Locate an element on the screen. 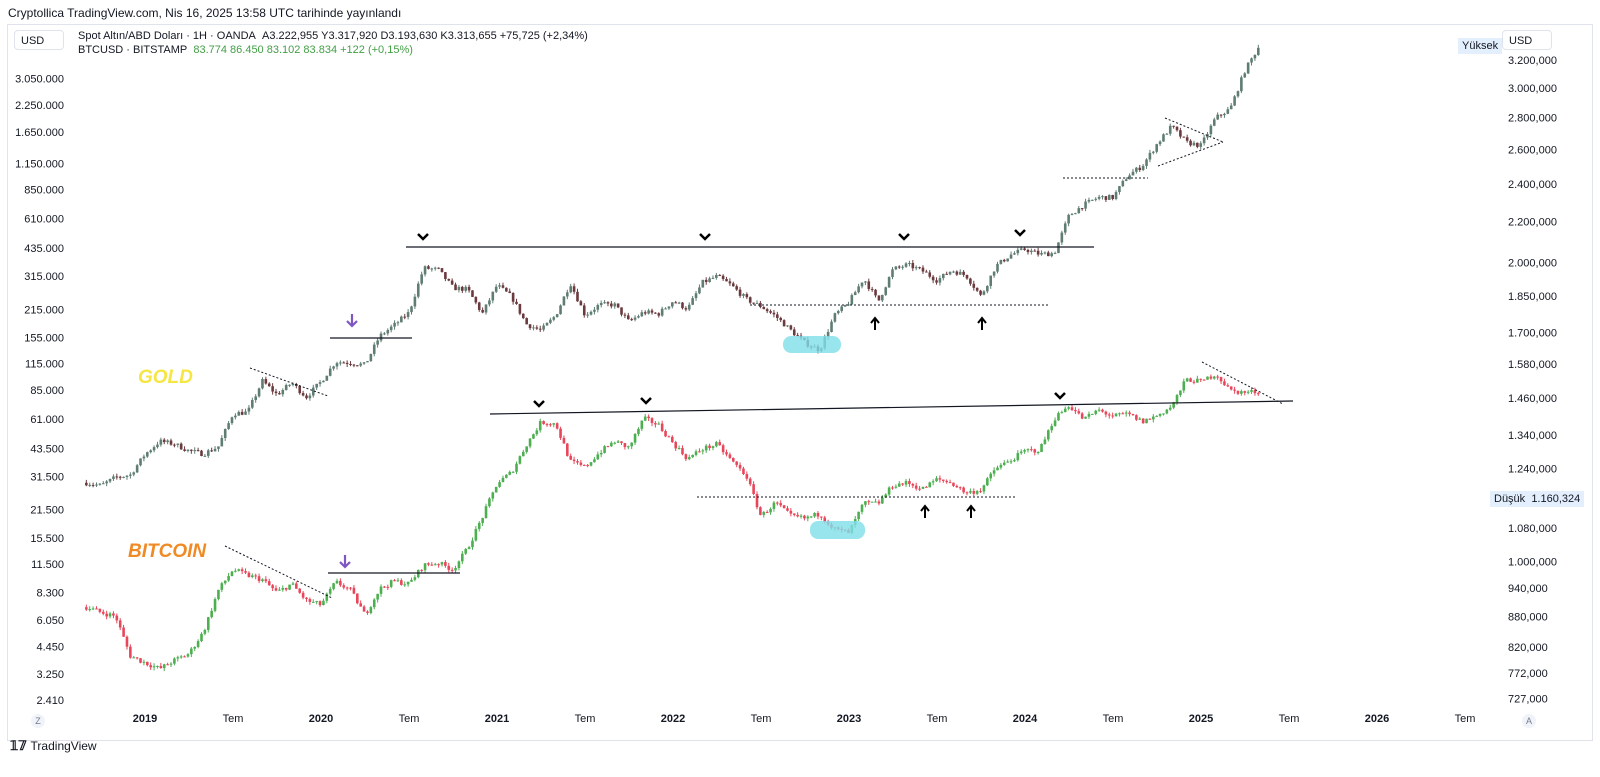 Image resolution: width=1600 pixels, height=777 pixels. left-axis-tick: 61.000 is located at coordinates (47, 420).